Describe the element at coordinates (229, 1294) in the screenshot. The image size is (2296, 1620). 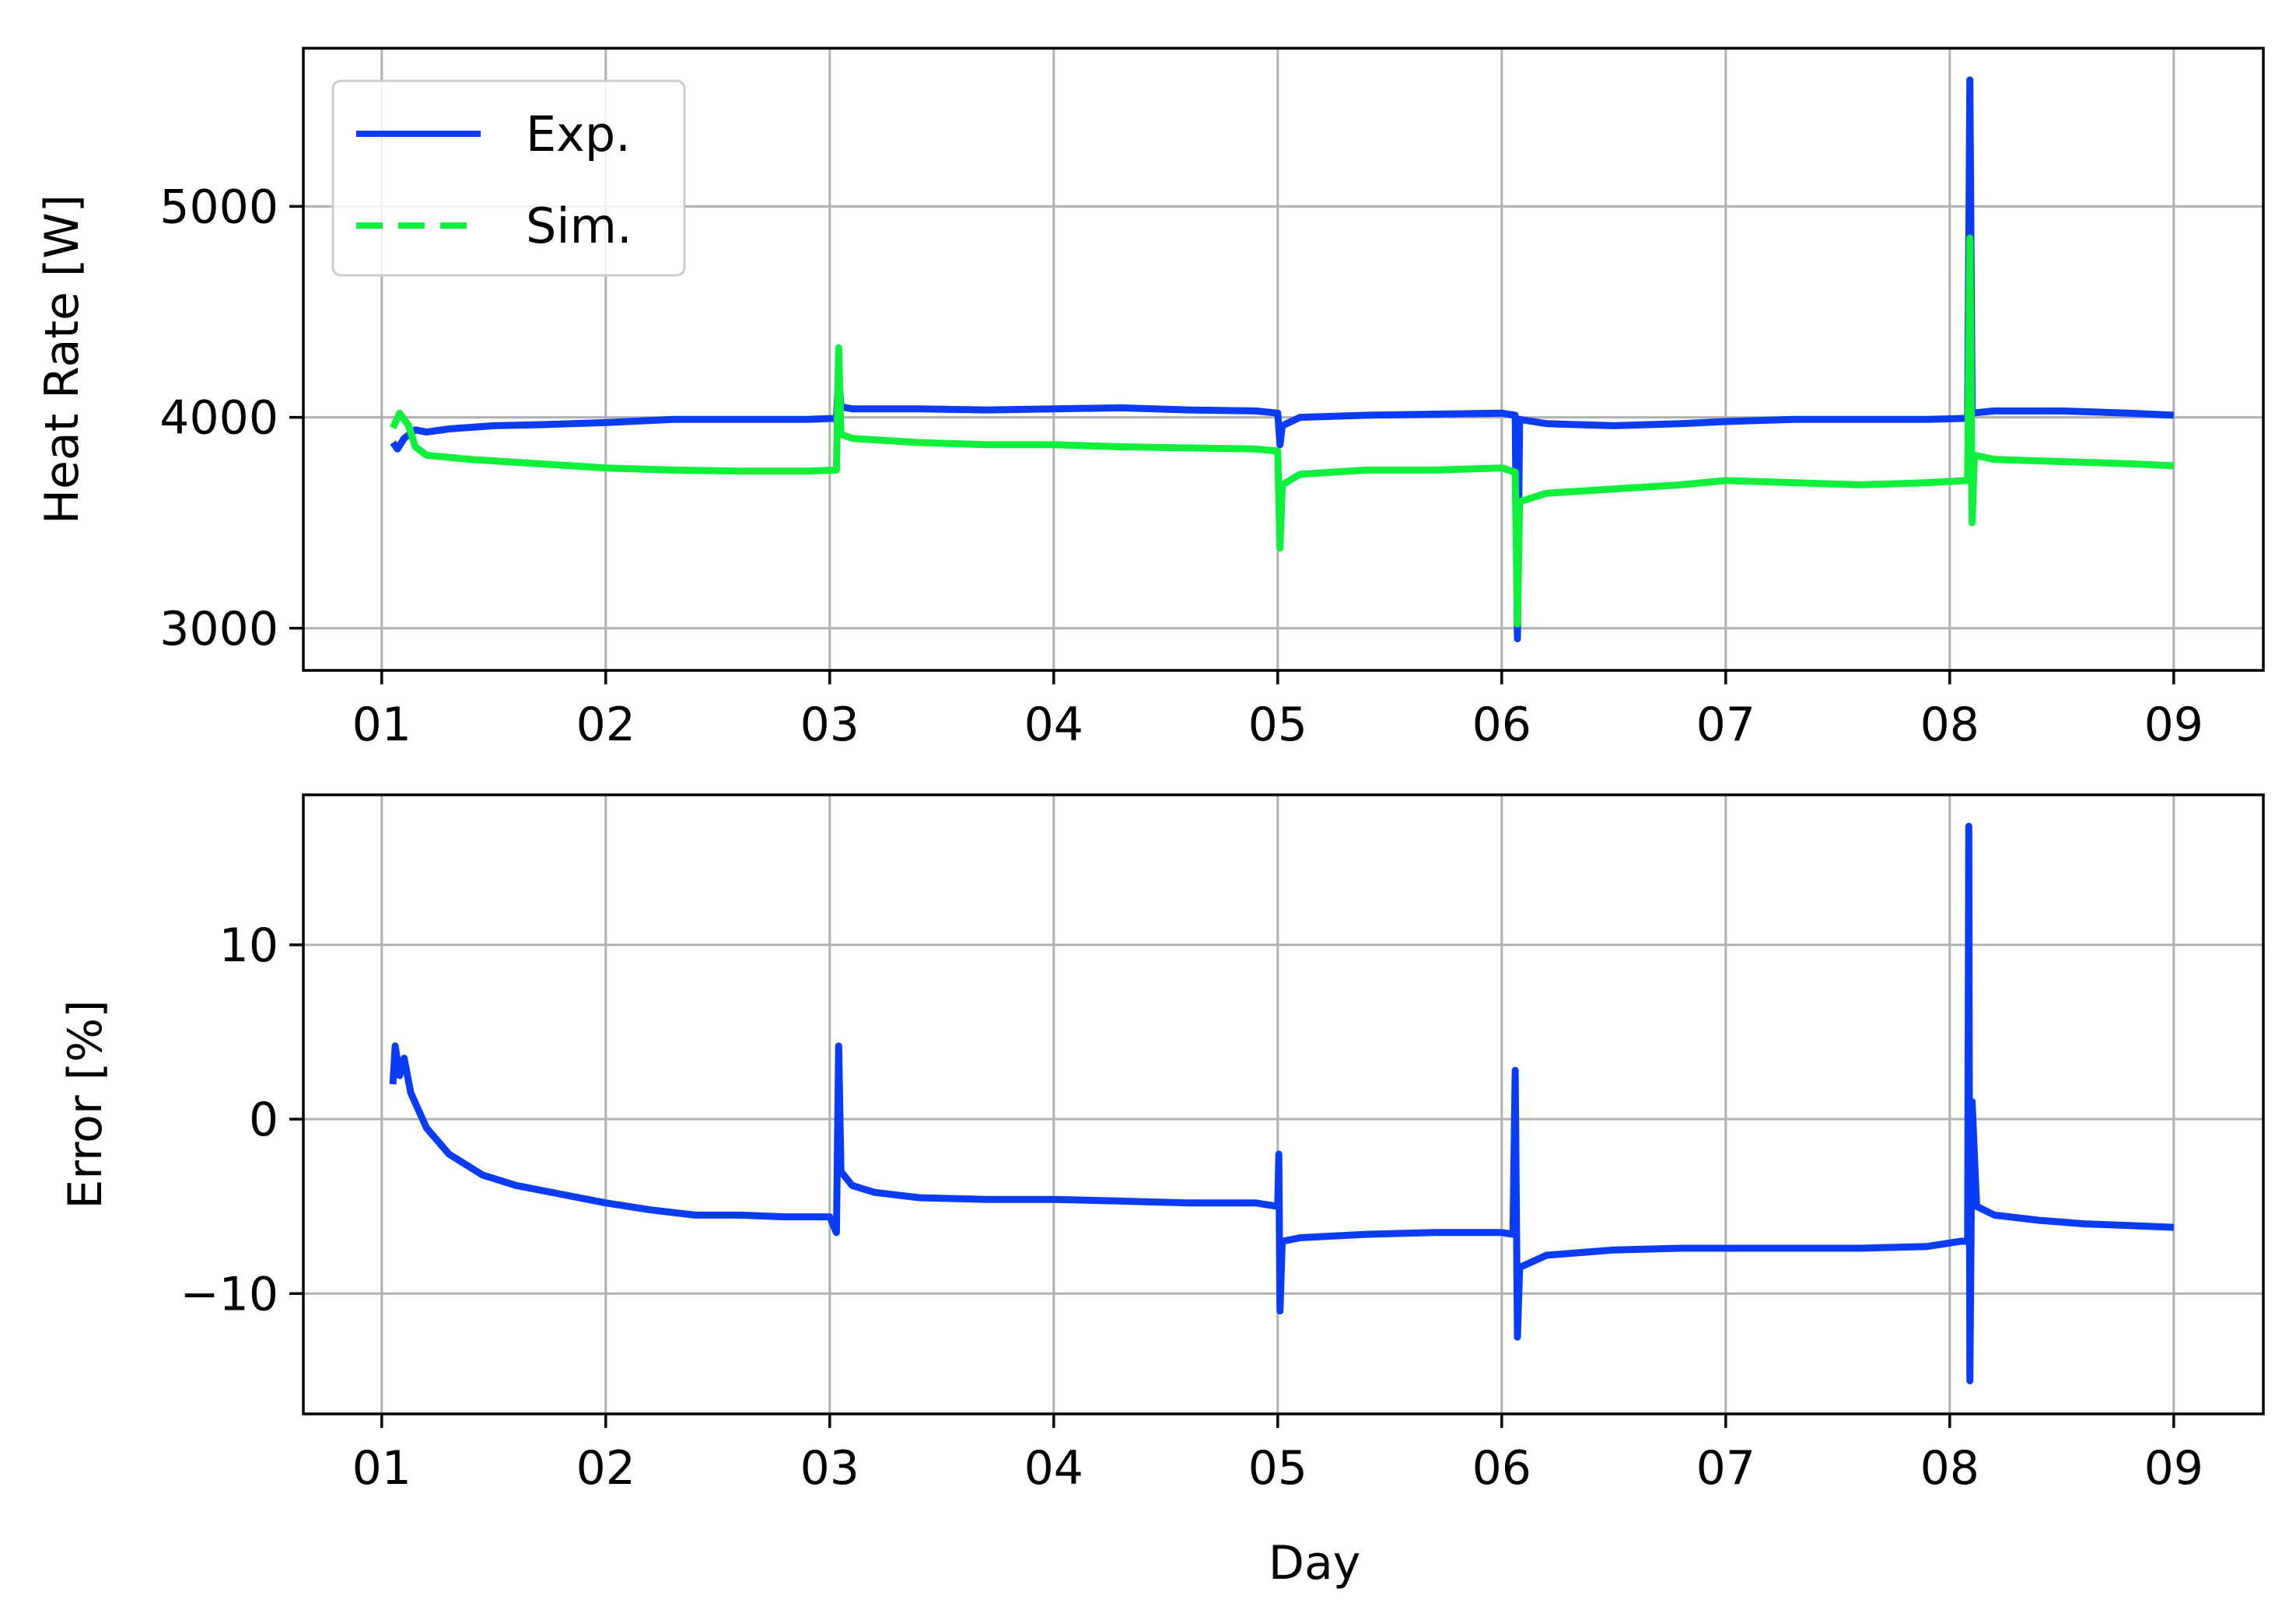
I see `y-tick-label: −10` at that location.